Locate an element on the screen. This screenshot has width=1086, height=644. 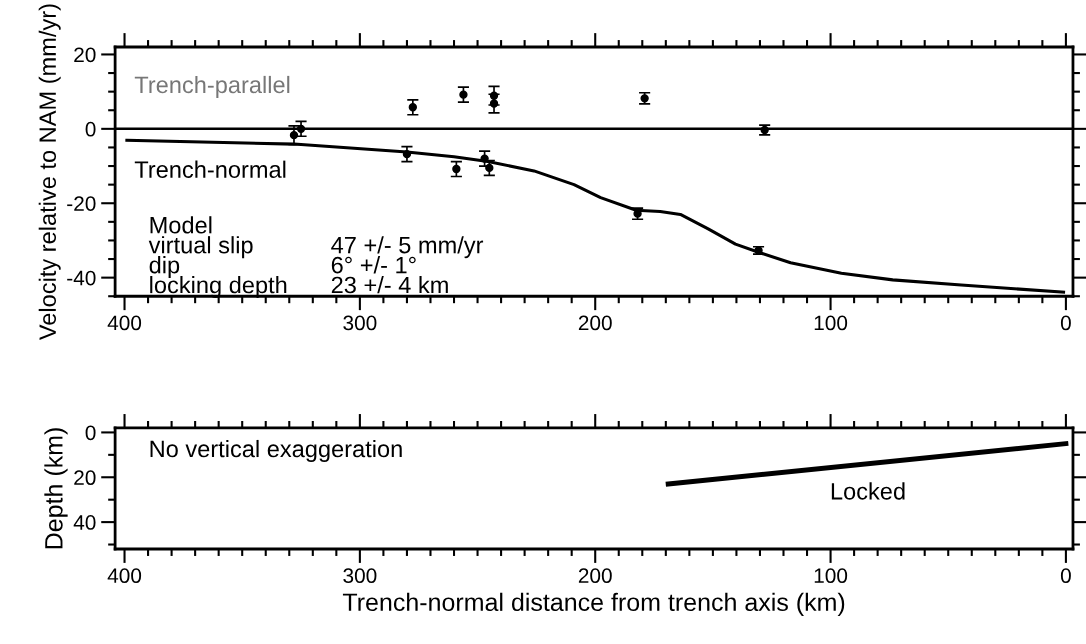
y-tick-label: -40 is located at coordinates (81, 278).